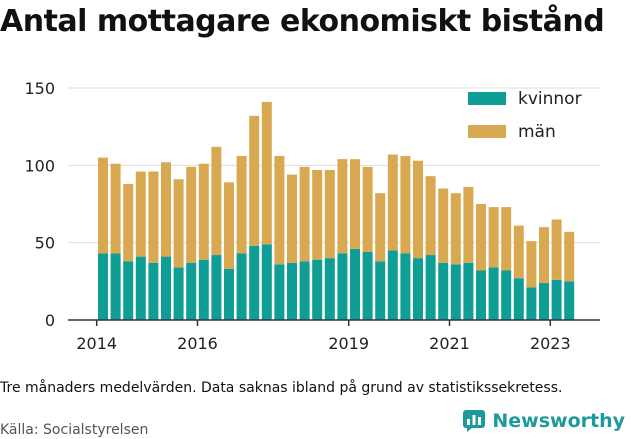  Describe the element at coordinates (487, 131) in the screenshot. I see `legend-swatch-man` at that location.